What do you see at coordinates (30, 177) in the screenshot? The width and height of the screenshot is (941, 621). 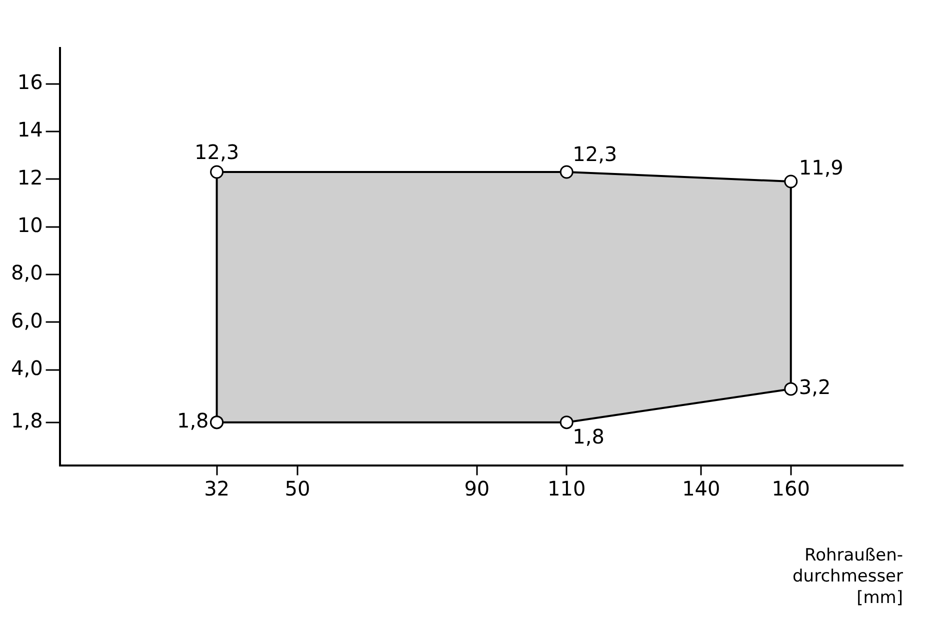 I see `y-tick-label: 12` at bounding box center [30, 177].